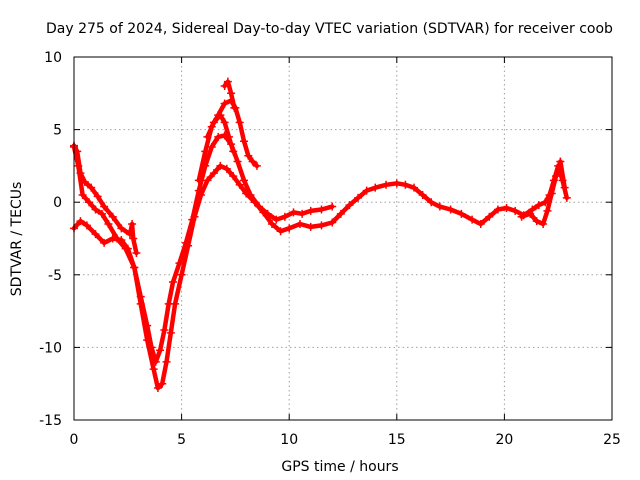 The width and height of the screenshot is (640, 480). What do you see at coordinates (181, 440) in the screenshot?
I see `x-tick-label: 5` at bounding box center [181, 440].